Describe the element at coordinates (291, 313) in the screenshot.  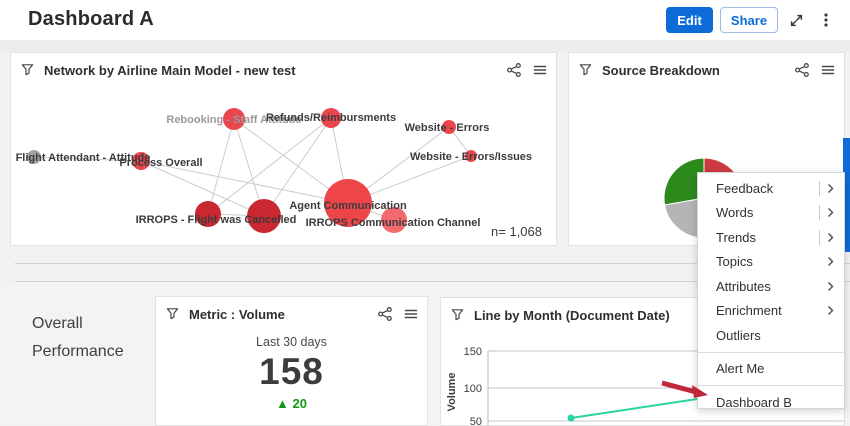
I see `metric-widget-header: Metric : Volume` at that location.